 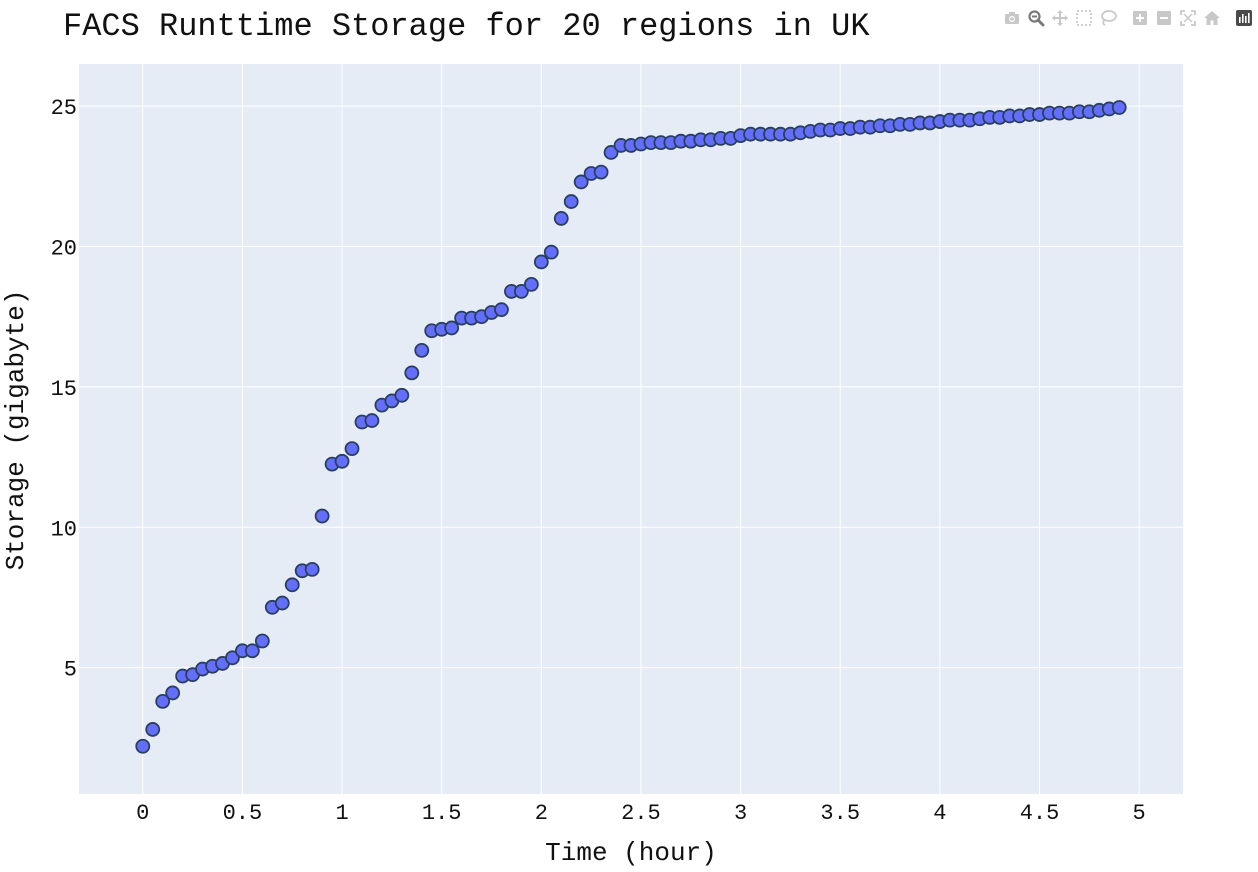 I want to click on camera-icon, so click(x=1012, y=18).